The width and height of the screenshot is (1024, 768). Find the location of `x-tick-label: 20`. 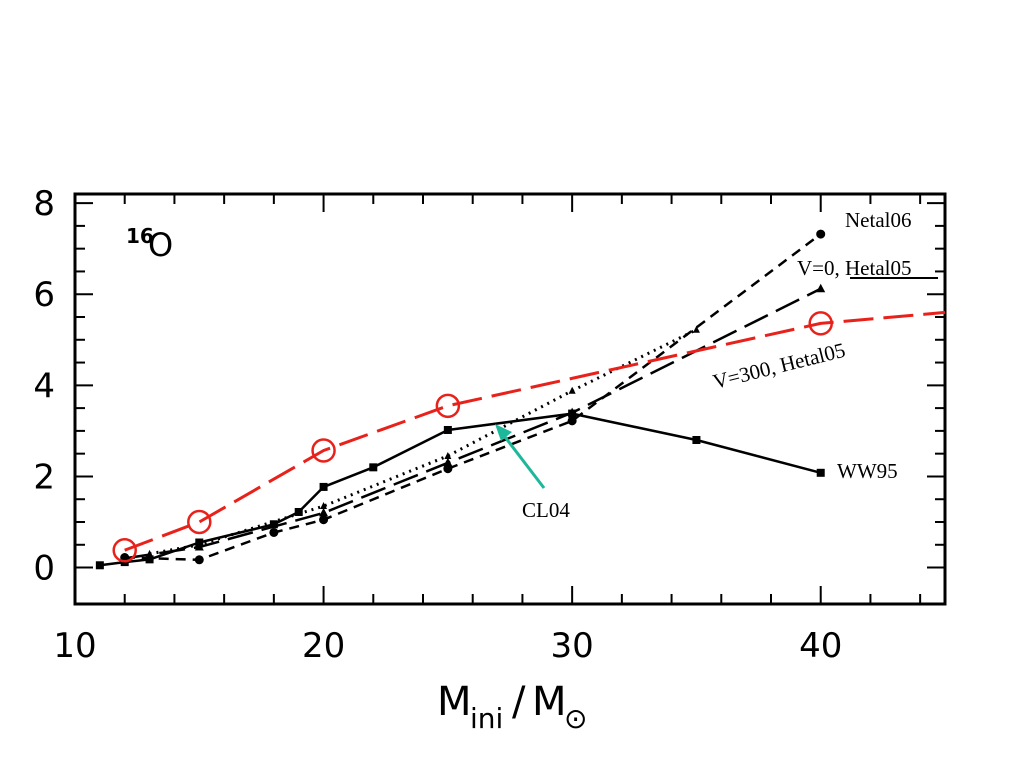

x-tick-label: 20 is located at coordinates (323, 646).